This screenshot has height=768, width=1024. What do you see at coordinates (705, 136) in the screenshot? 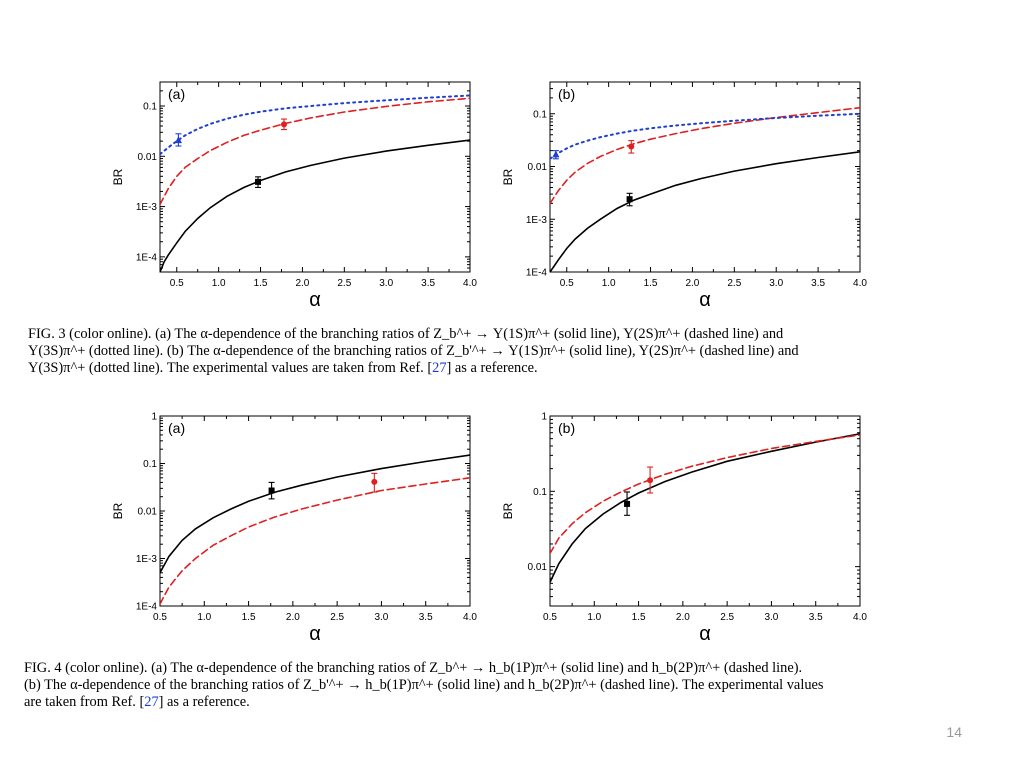
I see `series-dotted-line` at bounding box center [705, 136].